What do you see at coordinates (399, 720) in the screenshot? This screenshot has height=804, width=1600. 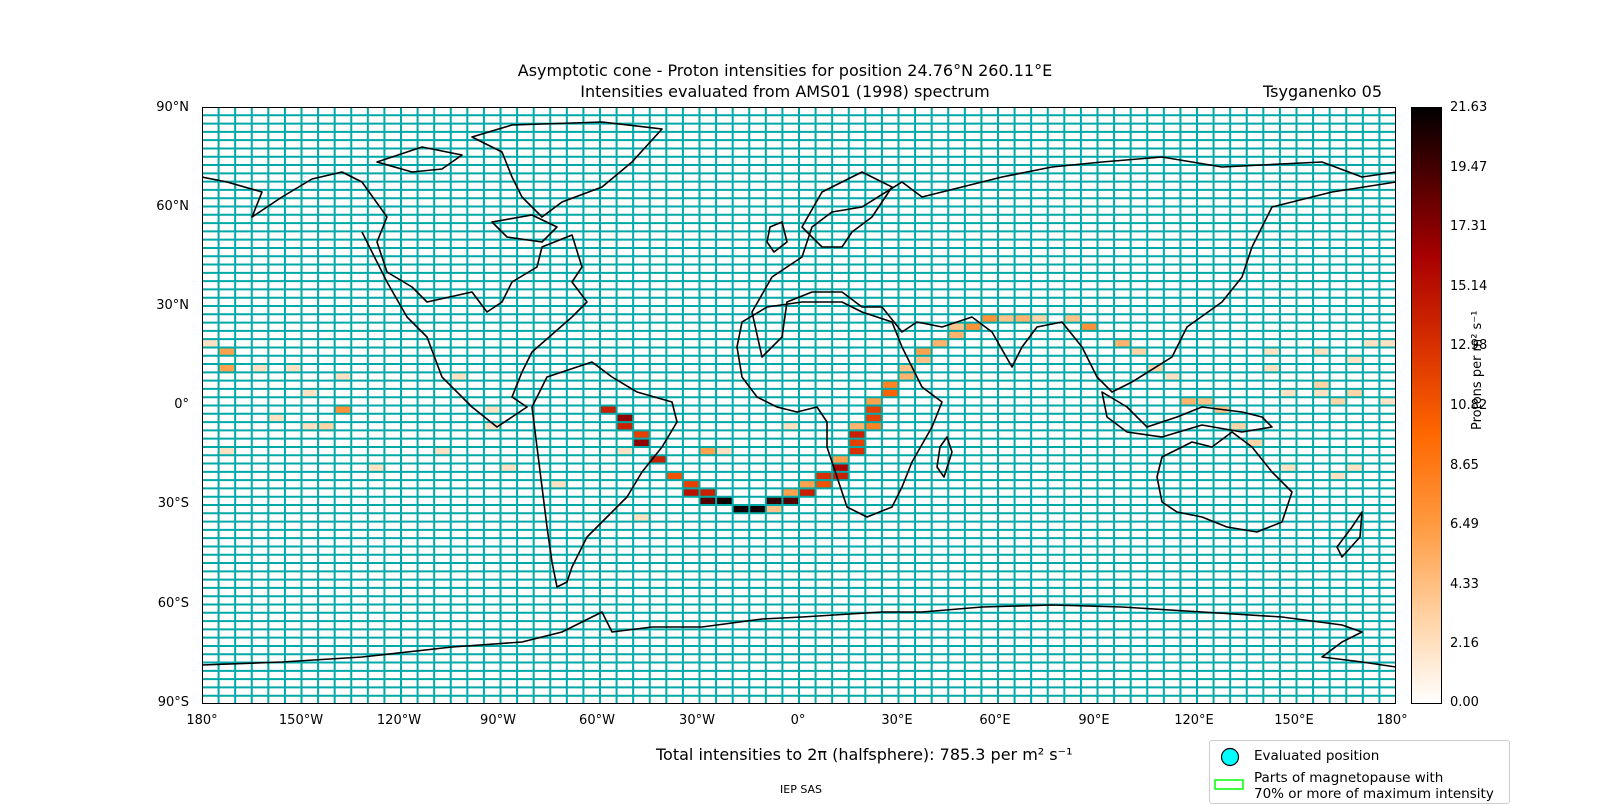 I see `lon-label-120w: 120°W` at bounding box center [399, 720].